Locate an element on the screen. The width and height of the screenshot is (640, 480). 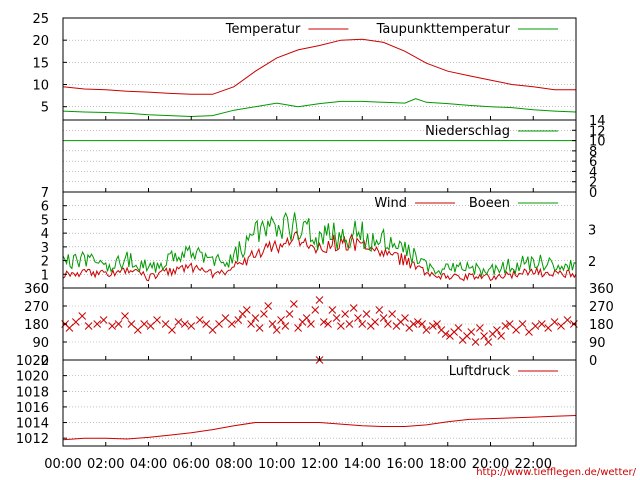
legend-label: Wind is located at coordinates (390, 203).